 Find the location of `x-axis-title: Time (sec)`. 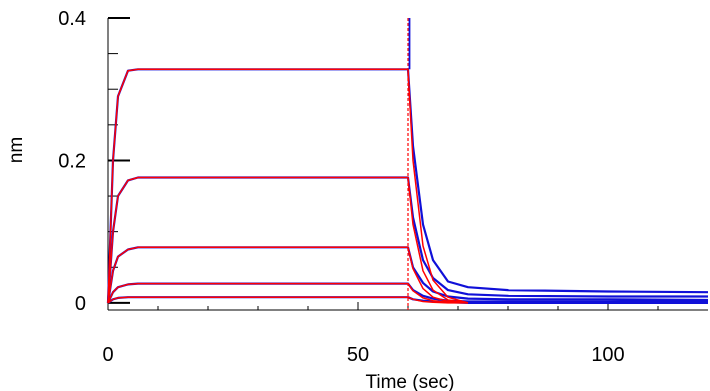

x-axis-title: Time (sec) is located at coordinates (409, 381).